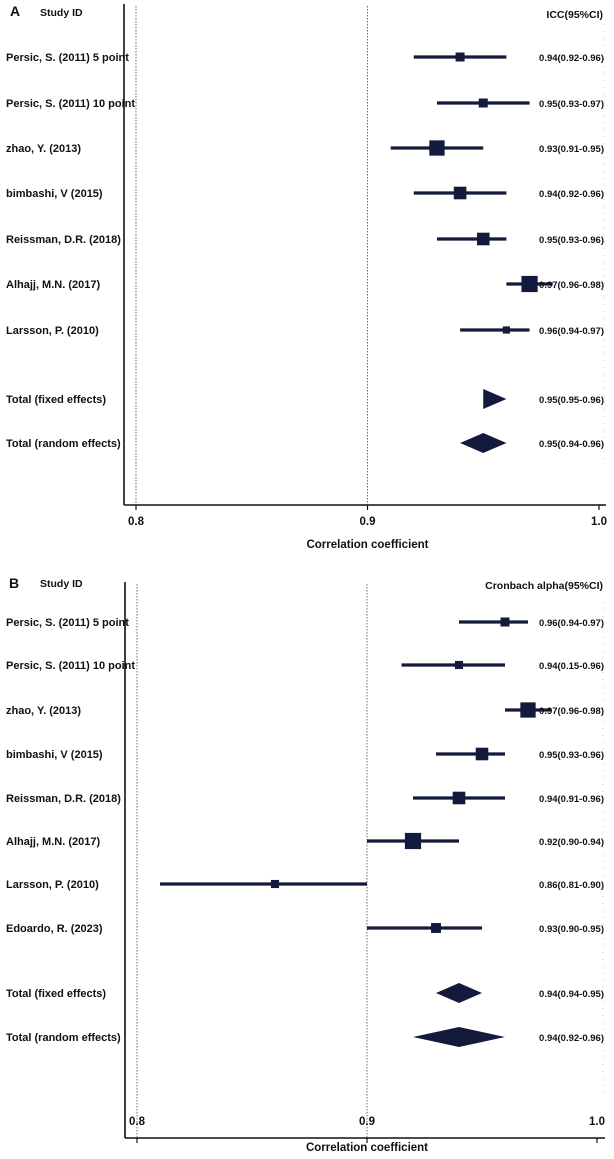  Describe the element at coordinates (61, 13) in the screenshot. I see `panel-a-study-id-header: Study ID` at that location.